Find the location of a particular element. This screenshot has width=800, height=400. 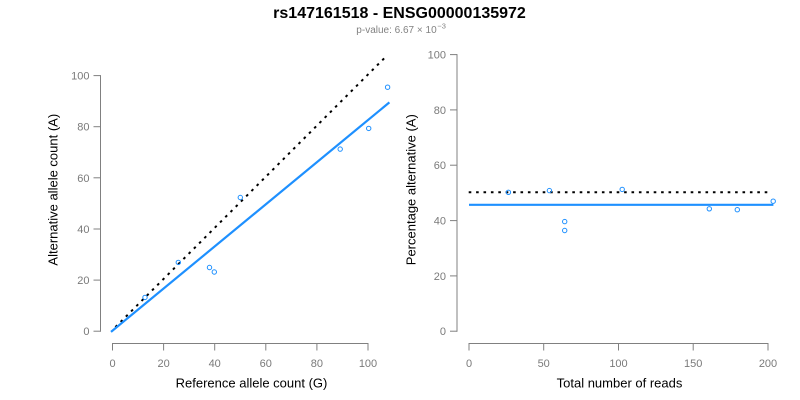

svg-text: p-value: 6.67 × 10 is located at coordinates (396, 30).